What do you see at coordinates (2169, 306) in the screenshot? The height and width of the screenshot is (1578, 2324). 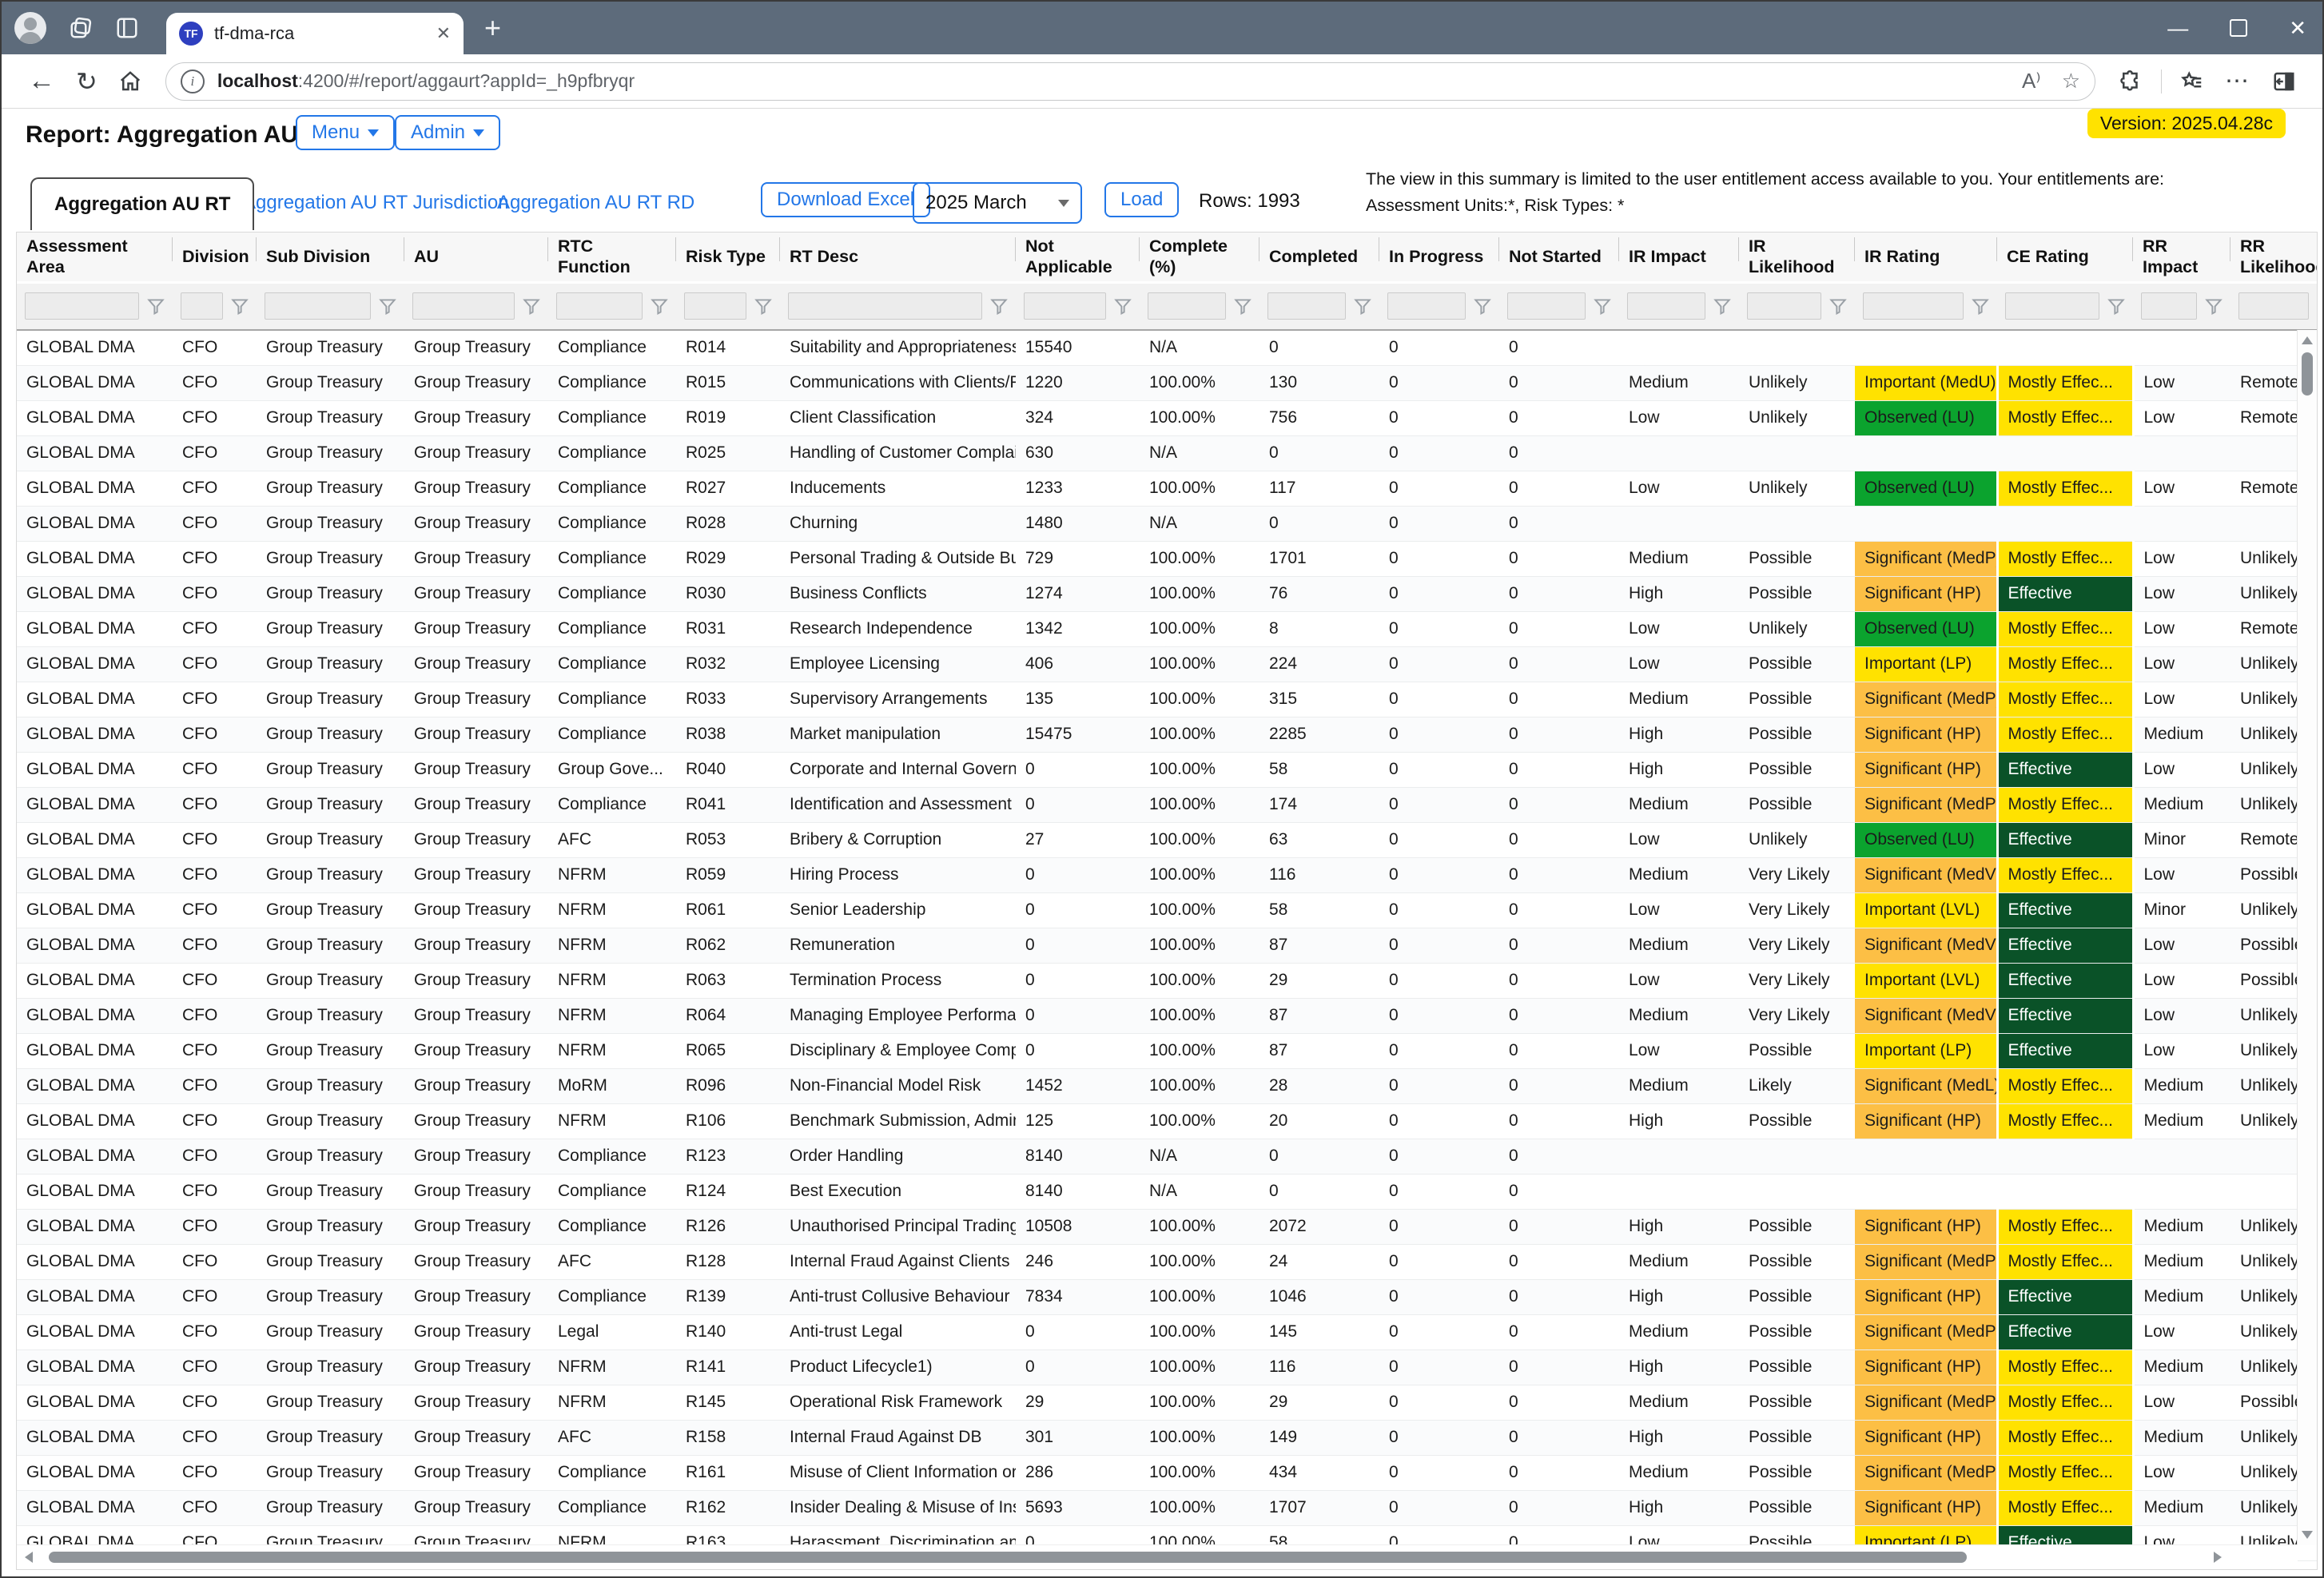 I see `filter-input-rri` at bounding box center [2169, 306].